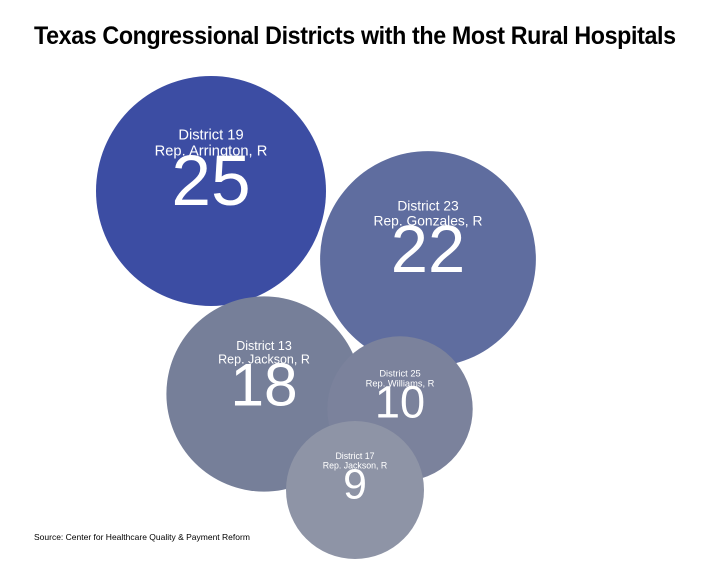 This screenshot has width=720, height=561. I want to click on bubble-representative-label: Rep. Gonzales, R, so click(428, 221).